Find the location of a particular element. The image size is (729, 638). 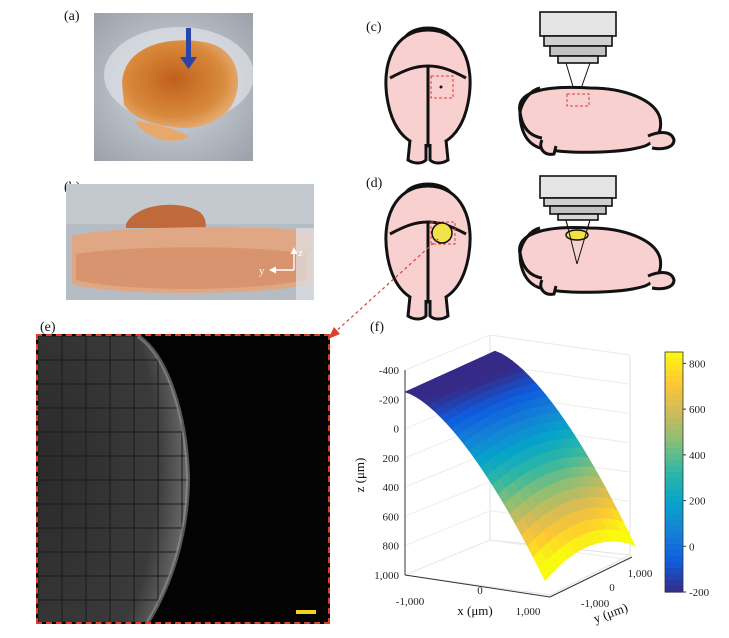

axis-z-label: z is located at coordinates (300, 253).